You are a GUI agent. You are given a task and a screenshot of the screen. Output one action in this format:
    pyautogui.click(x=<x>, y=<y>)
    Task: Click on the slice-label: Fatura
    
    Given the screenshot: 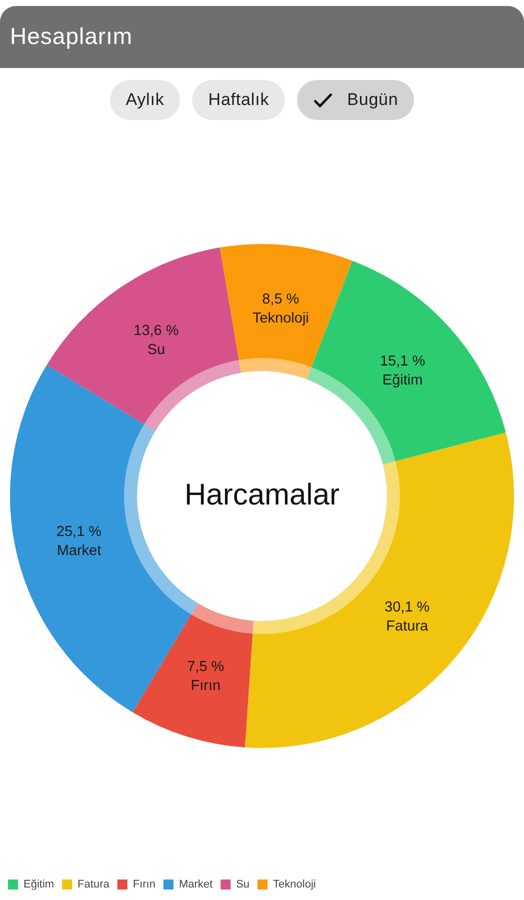 What is the action you would take?
    pyautogui.click(x=408, y=626)
    